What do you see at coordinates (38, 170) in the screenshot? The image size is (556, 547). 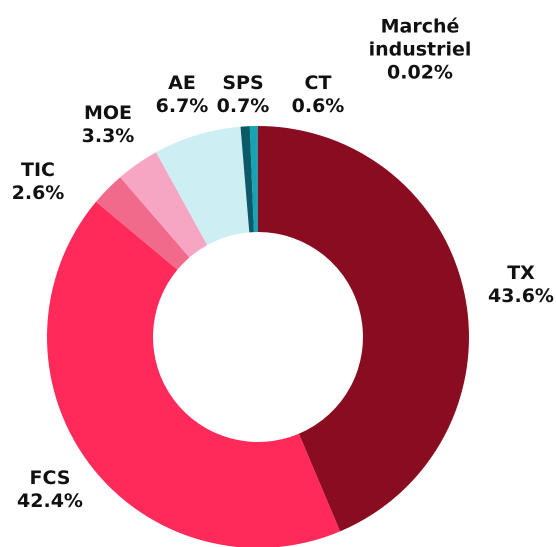 I see `category-label: TIC` at bounding box center [38, 170].